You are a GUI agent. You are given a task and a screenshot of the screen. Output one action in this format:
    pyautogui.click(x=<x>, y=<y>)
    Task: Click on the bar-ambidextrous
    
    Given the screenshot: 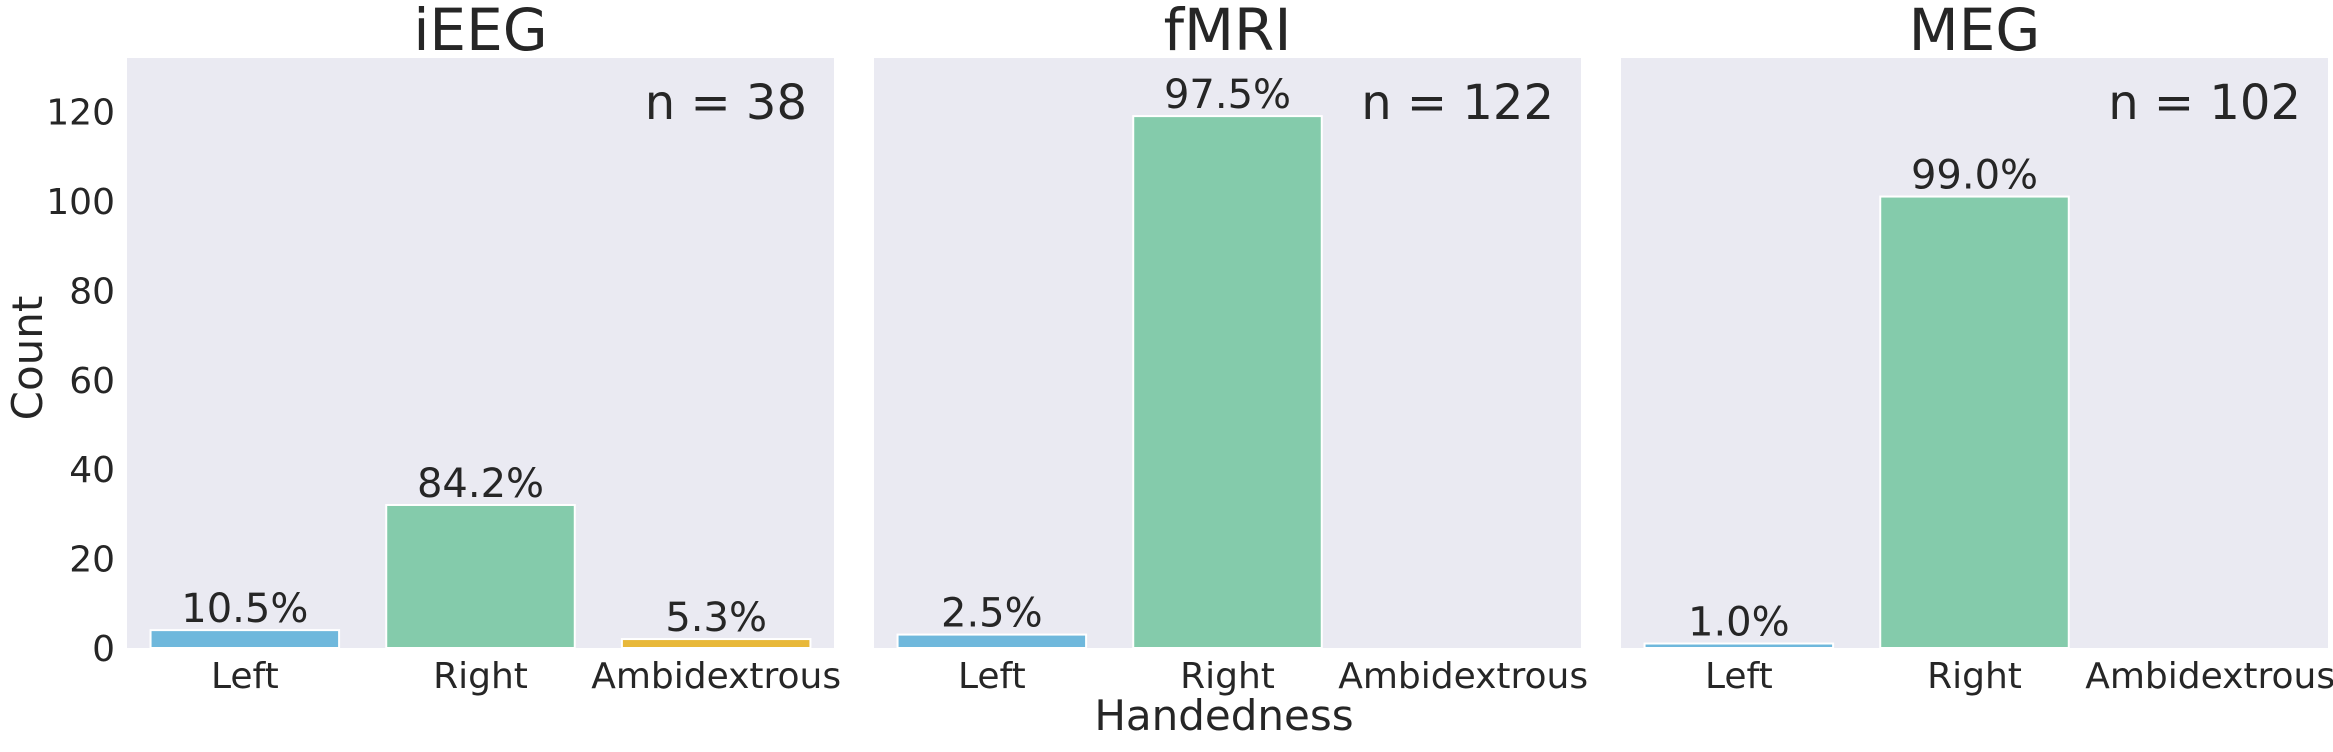 What is the action you would take?
    pyautogui.click(x=716, y=644)
    